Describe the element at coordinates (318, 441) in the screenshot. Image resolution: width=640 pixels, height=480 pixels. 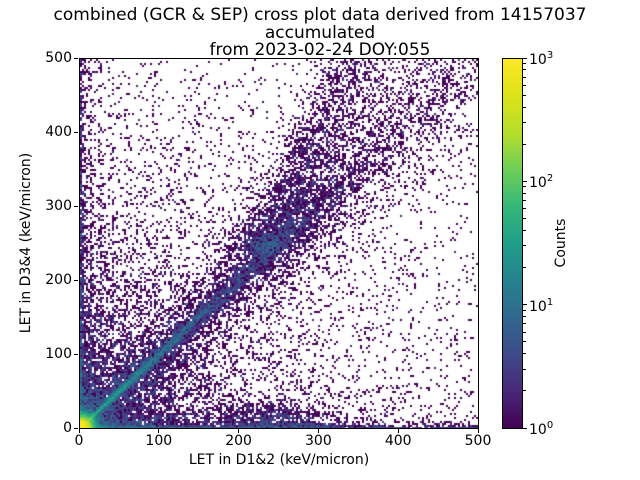
I see `x-tick-label: 300` at that location.